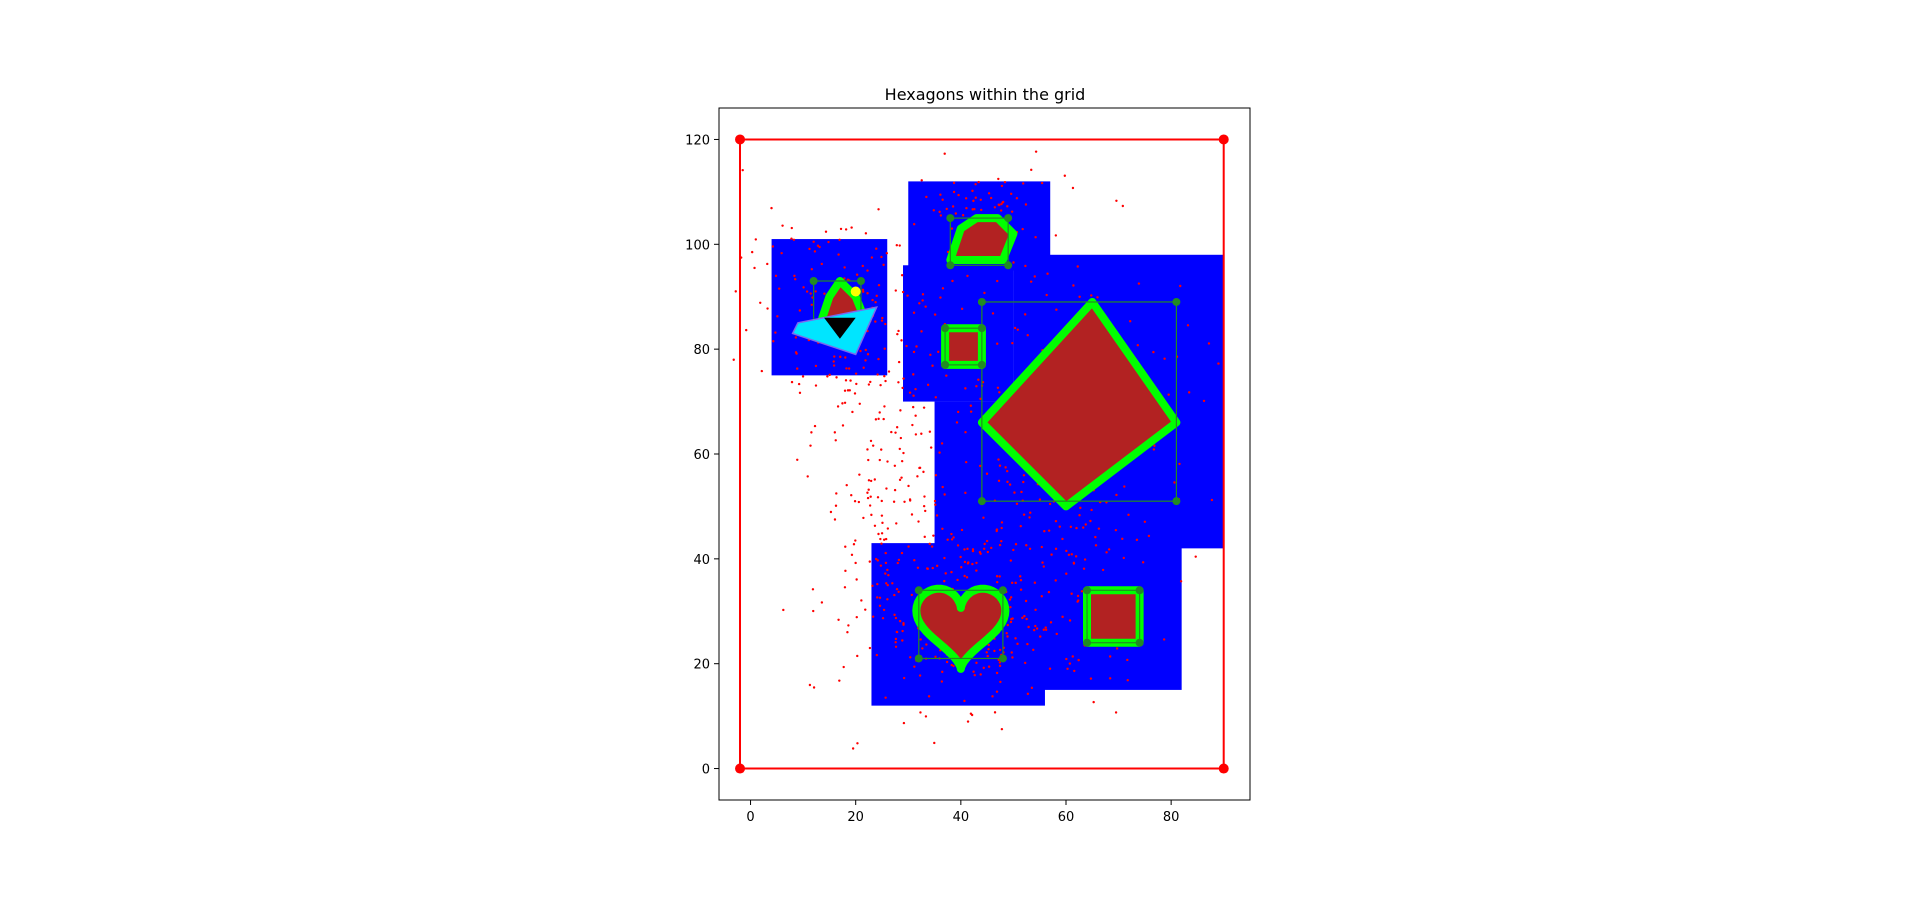 The width and height of the screenshot is (1920, 899). Describe the element at coordinates (963, 346) in the screenshot. I see `shape-small-square` at that location.